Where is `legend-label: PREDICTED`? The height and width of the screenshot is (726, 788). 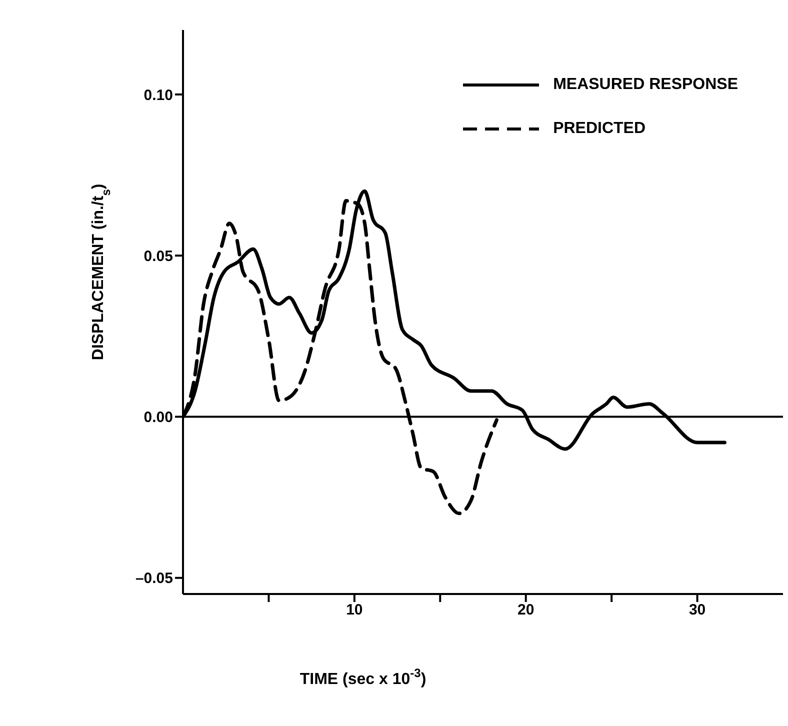
legend-label: PREDICTED is located at coordinates (599, 129).